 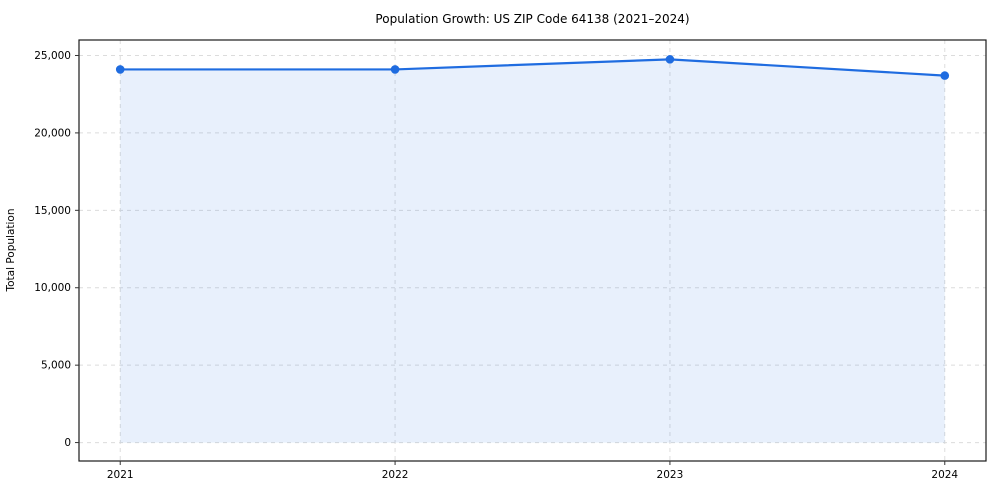 I want to click on data-point-2022, so click(x=395, y=69).